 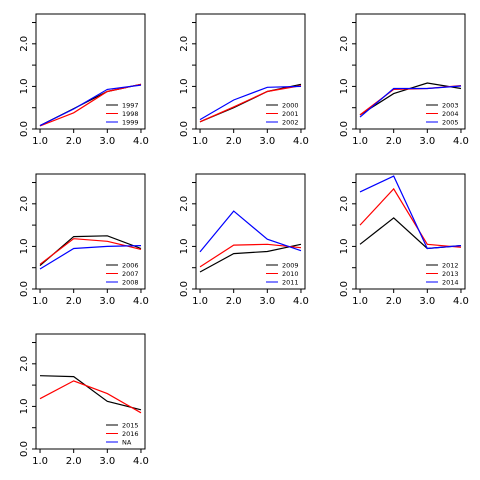 I want to click on series-line-2012, so click(x=410, y=233).